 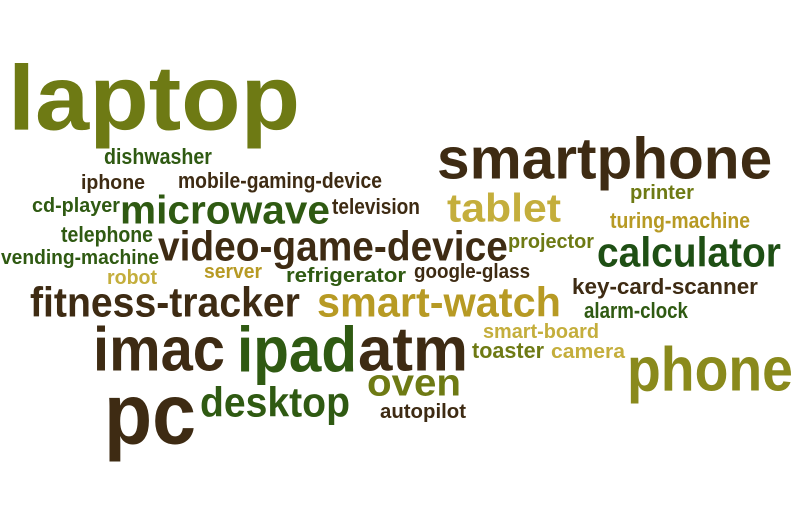 I want to click on word-vending-machine: vending-machine, so click(x=80, y=258).